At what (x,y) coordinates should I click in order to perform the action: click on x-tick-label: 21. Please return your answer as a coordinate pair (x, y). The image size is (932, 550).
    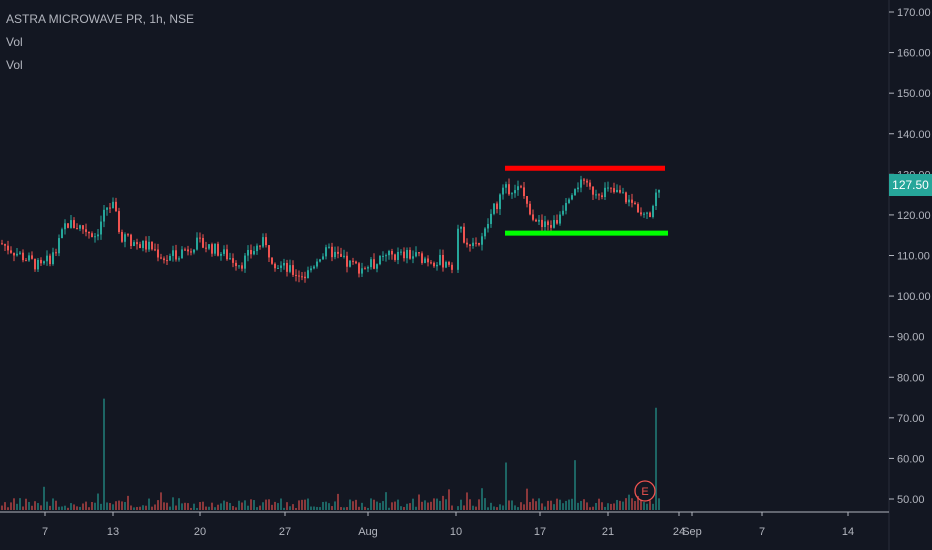
    Looking at the image, I should click on (608, 532).